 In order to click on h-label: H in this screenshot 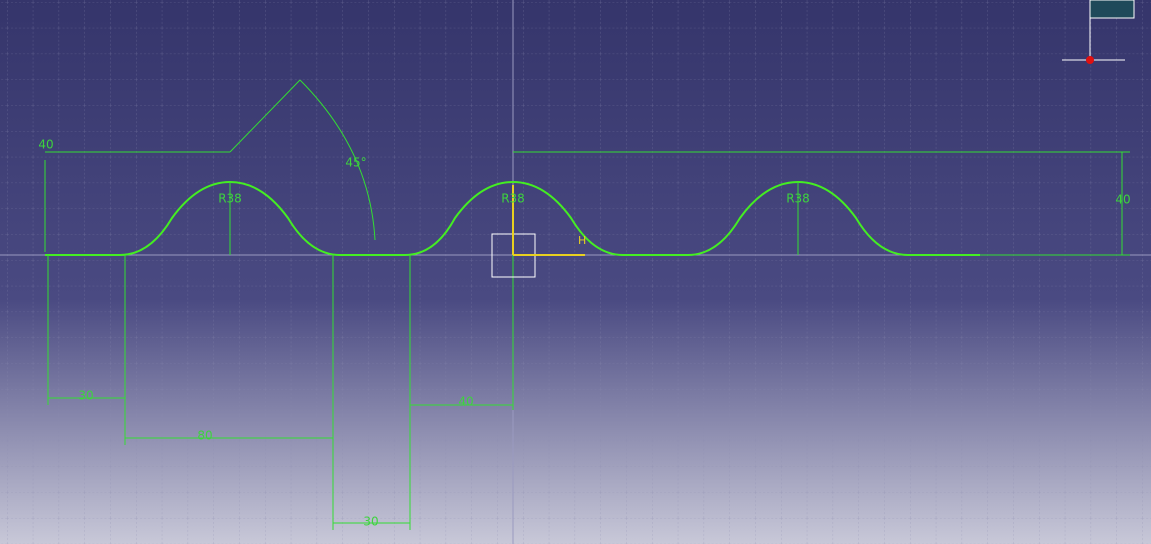, I will do `click(582, 240)`.